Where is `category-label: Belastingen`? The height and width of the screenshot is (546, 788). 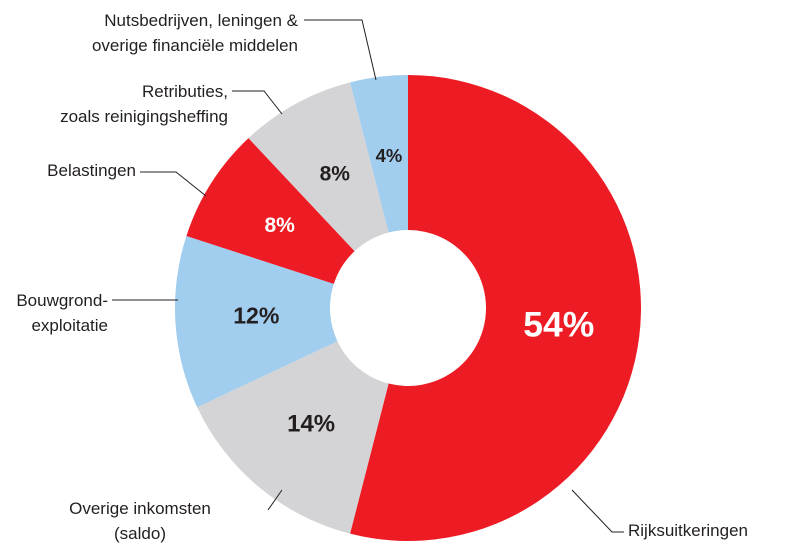 category-label: Belastingen is located at coordinates (91, 170).